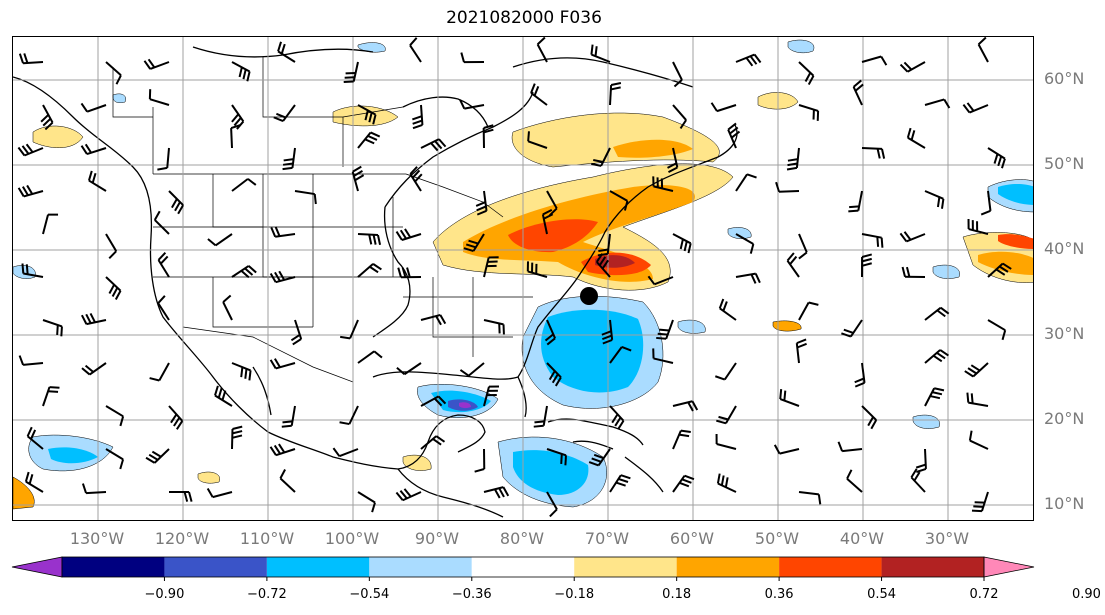  Describe the element at coordinates (524, 18) in the screenshot. I see `plot-title: 2021082000 F036` at that location.